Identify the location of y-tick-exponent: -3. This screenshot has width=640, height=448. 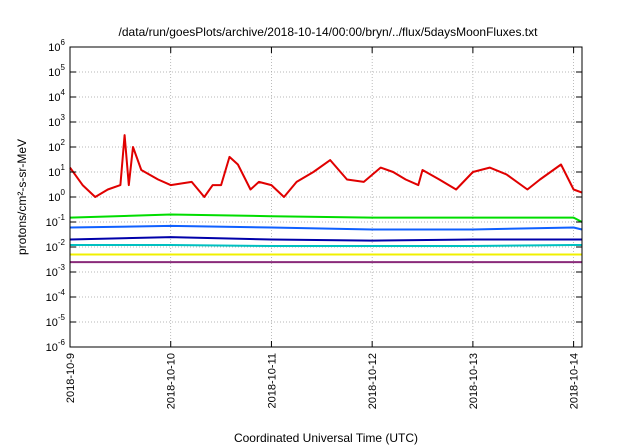
(62, 267).